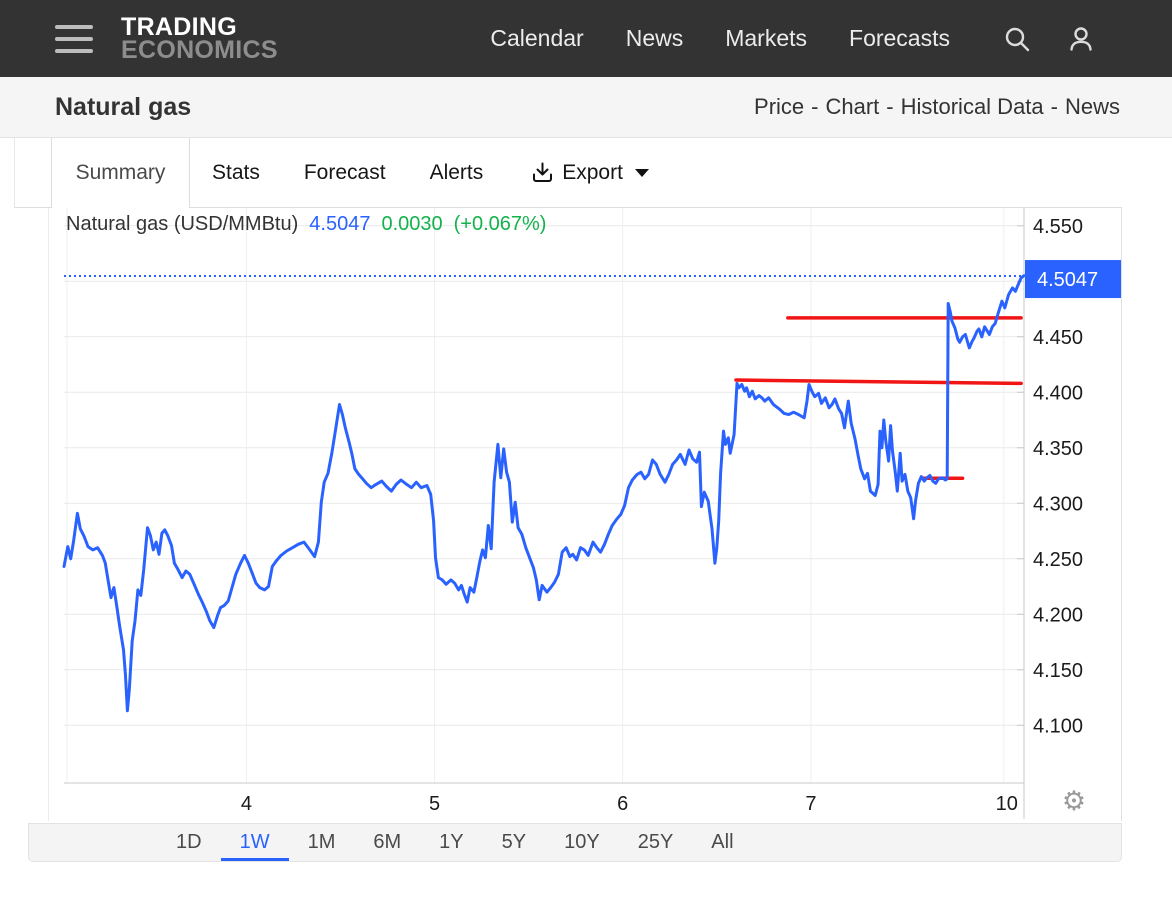 The height and width of the screenshot is (901, 1172). I want to click on hamburger-menu-icon, so click(74, 38).